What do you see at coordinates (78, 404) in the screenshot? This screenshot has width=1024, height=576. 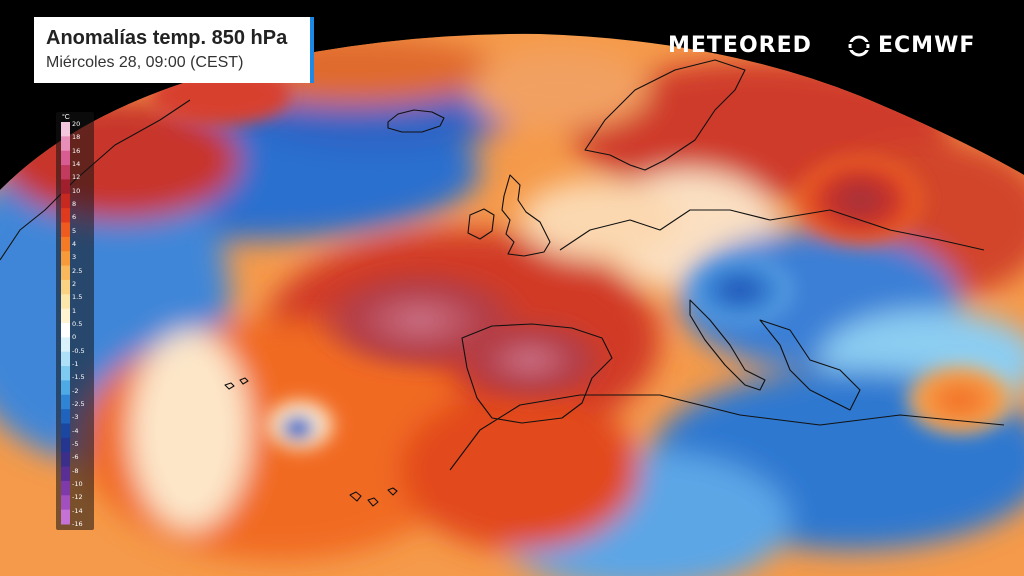 I see `legend-tick-label: -2.5` at bounding box center [78, 404].